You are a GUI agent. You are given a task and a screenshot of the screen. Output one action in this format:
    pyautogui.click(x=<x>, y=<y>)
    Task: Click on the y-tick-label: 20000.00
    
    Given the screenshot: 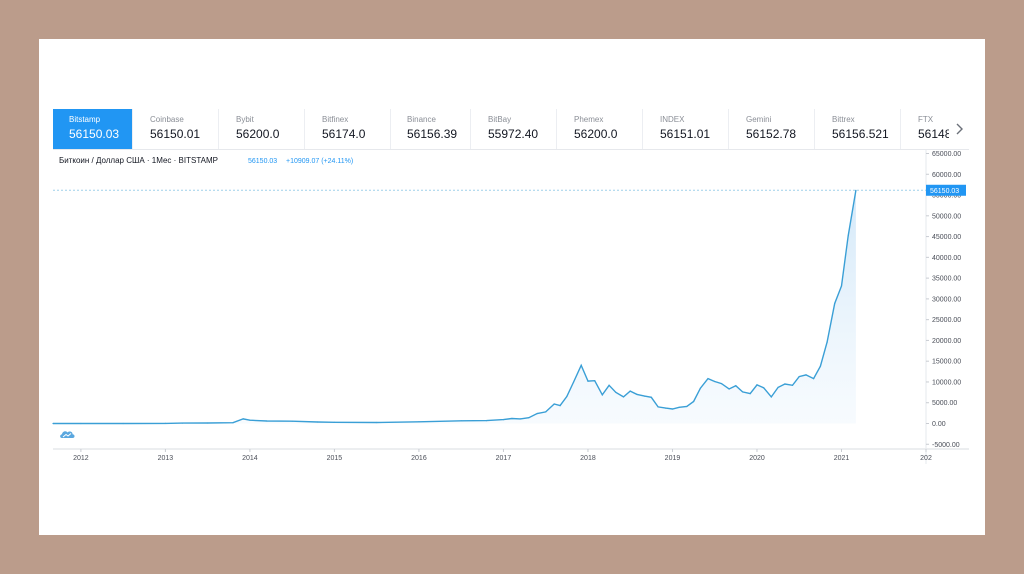 What is the action you would take?
    pyautogui.click(x=946, y=341)
    